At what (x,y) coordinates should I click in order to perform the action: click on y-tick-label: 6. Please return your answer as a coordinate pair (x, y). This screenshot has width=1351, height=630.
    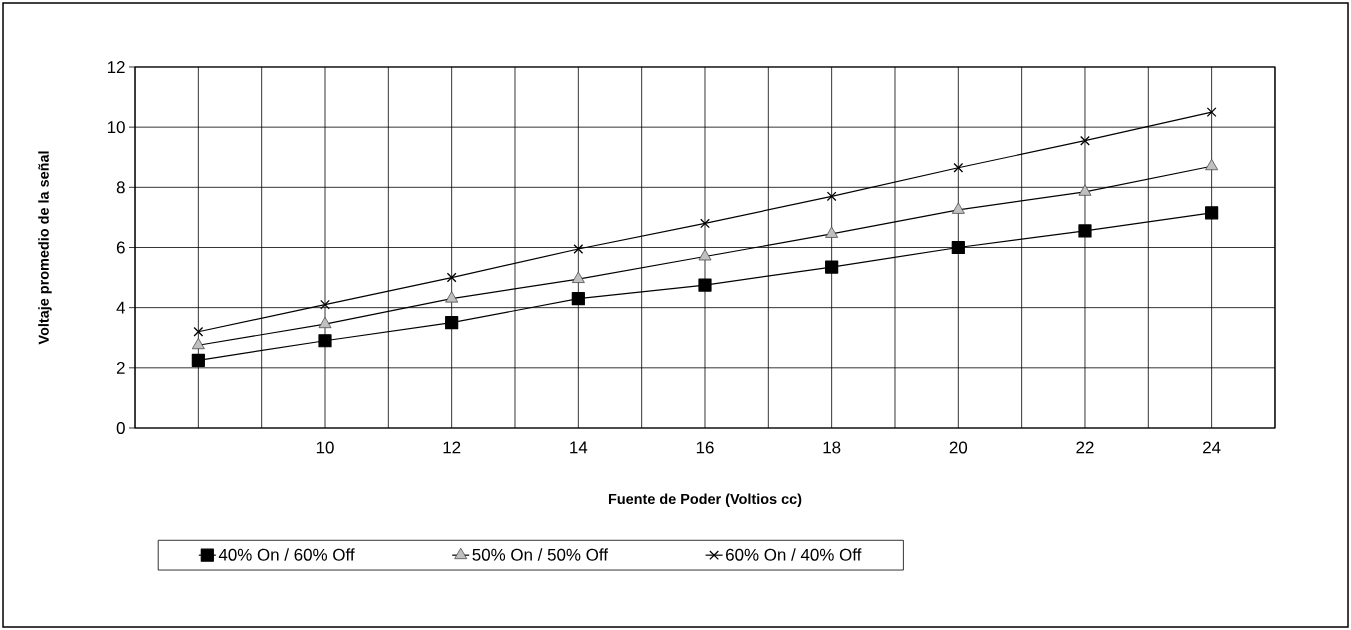
    Looking at the image, I should click on (120, 247).